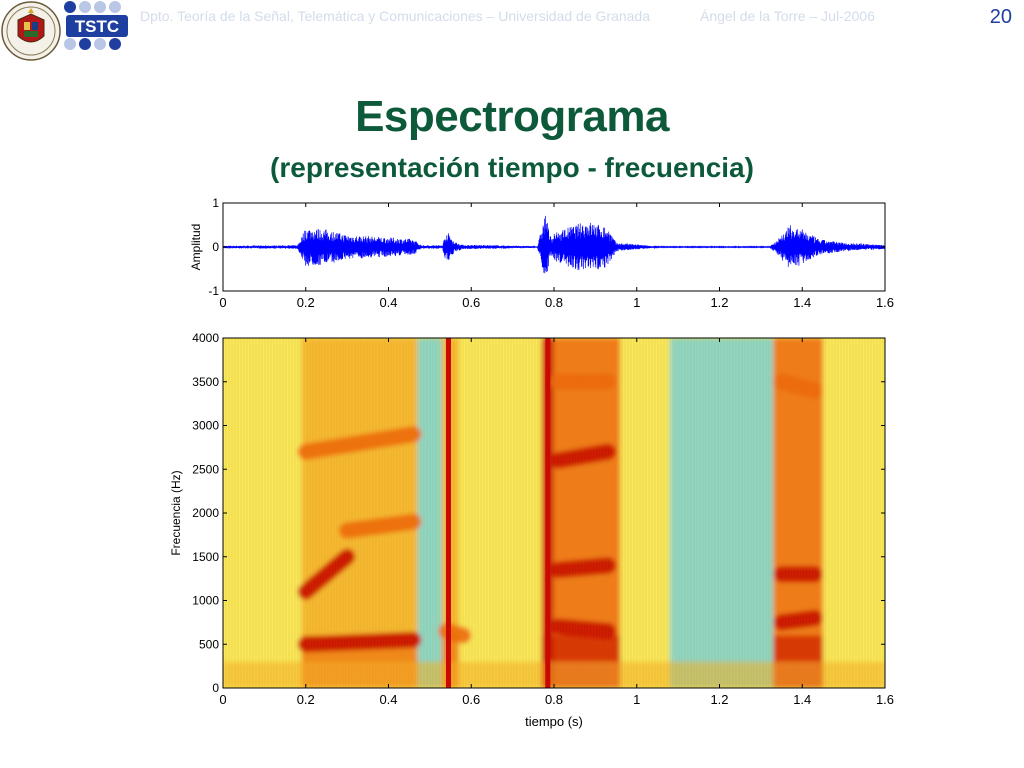  I want to click on waveform-x-tick-label: 1.2, so click(719, 302).